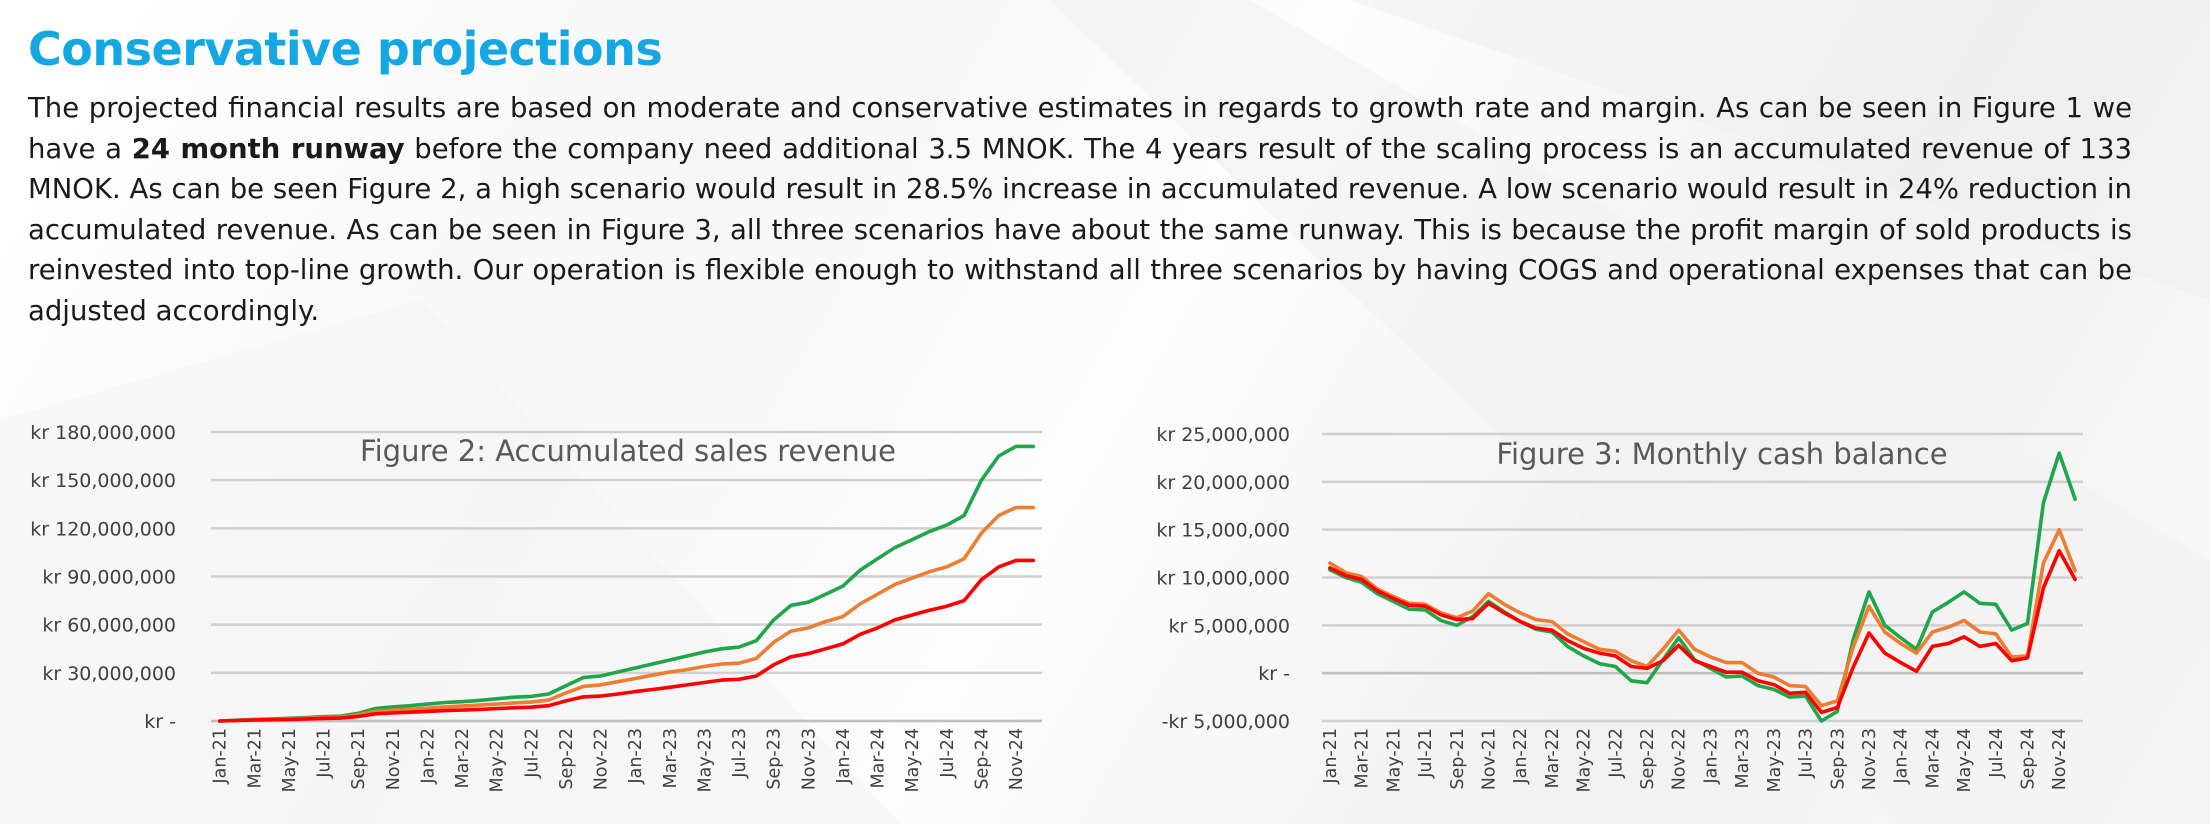 The image size is (2210, 824). I want to click on y-tick-label: kr 10,000,000, so click(1223, 579).